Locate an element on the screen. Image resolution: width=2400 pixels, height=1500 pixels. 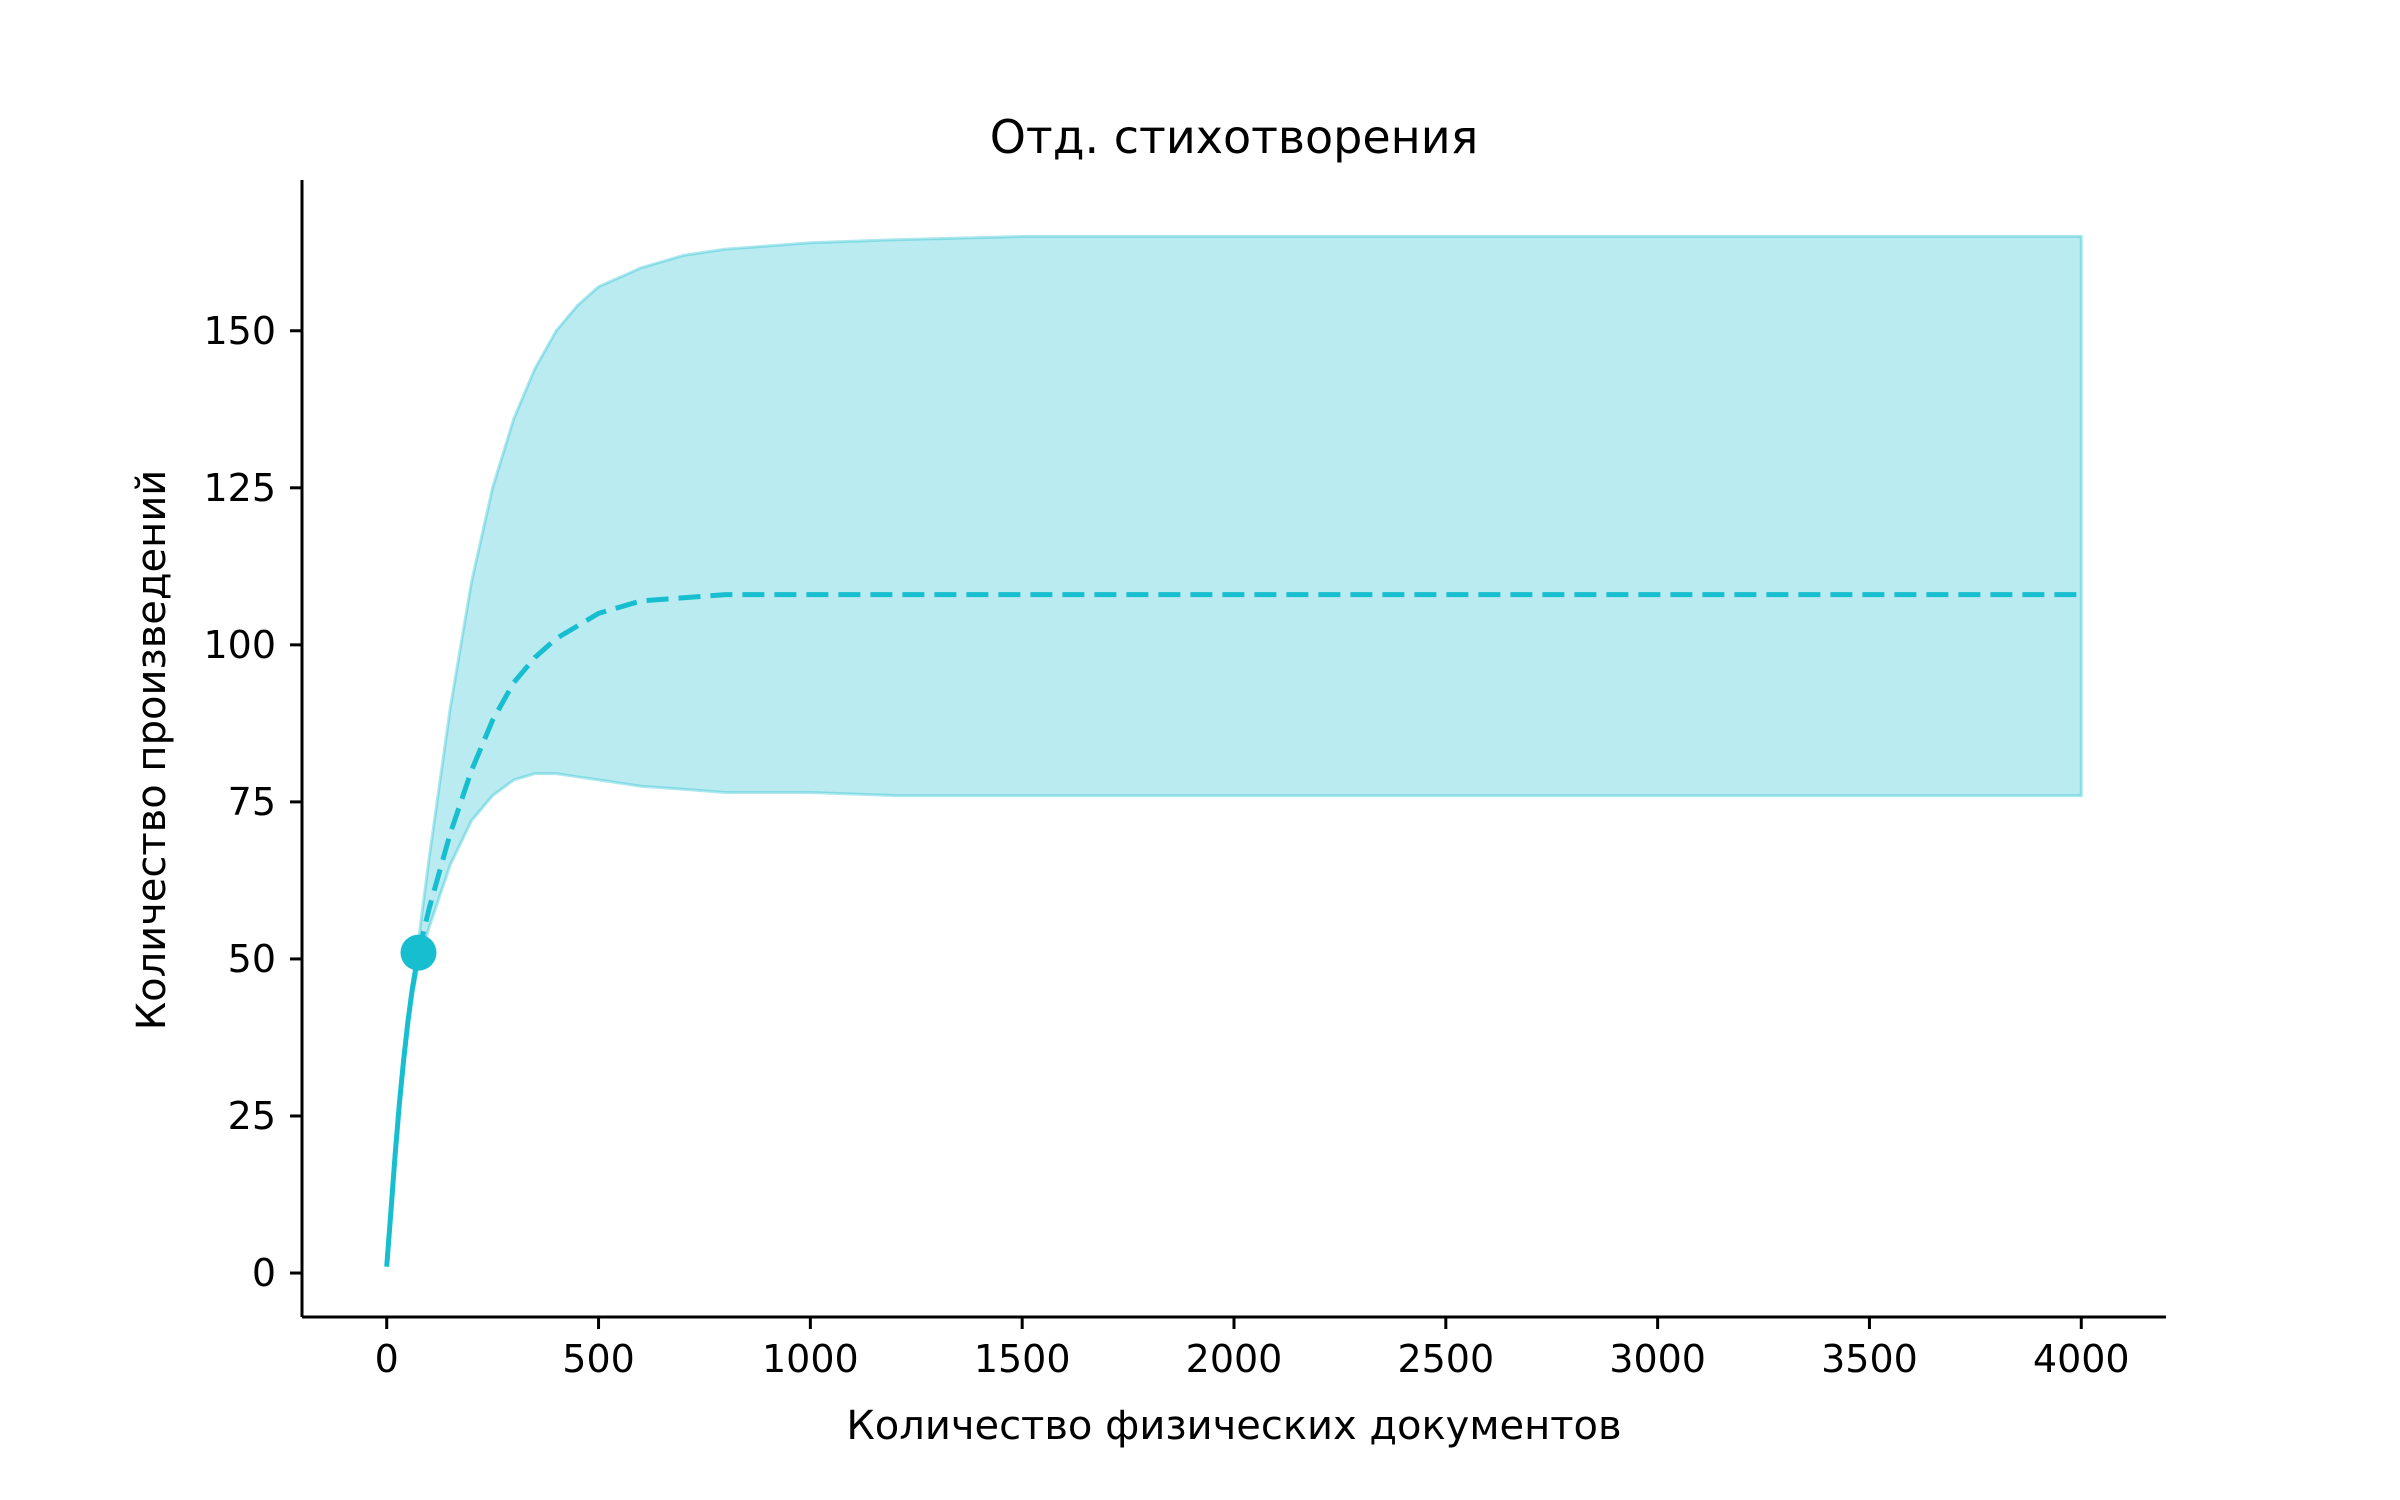
x-tick-label: 4000 is located at coordinates (2081, 1359).